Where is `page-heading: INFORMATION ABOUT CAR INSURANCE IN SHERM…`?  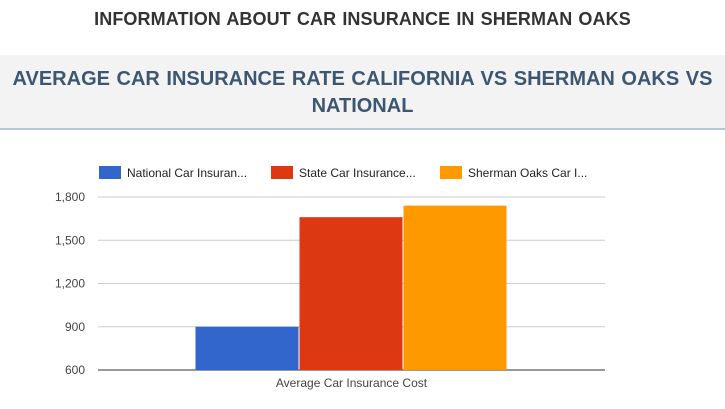
page-heading: INFORMATION ABOUT CAR INSURANCE IN SHERM… is located at coordinates (362, 18).